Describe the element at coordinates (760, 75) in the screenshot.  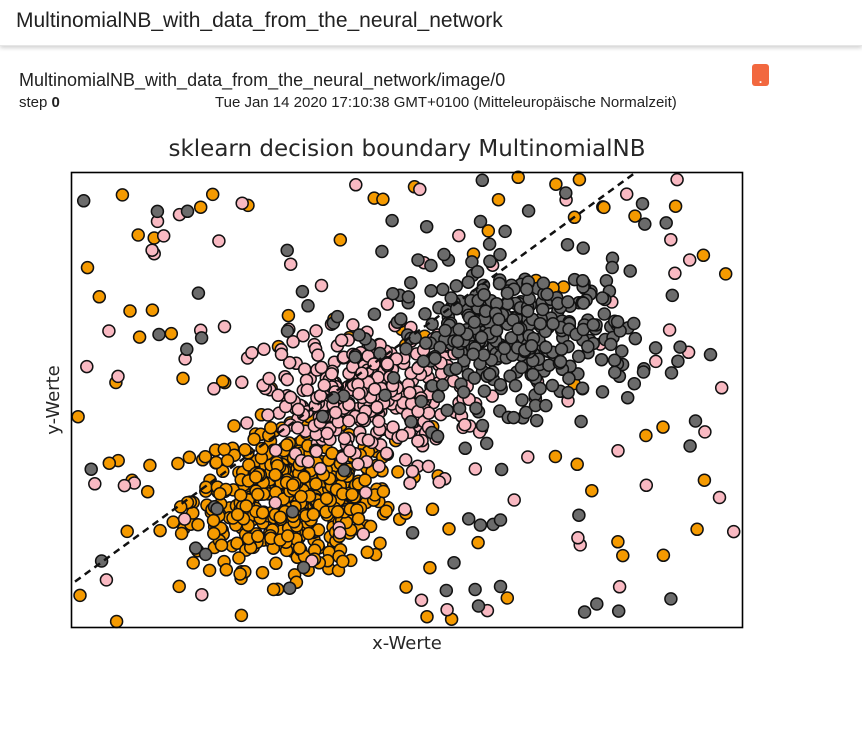
I see `fullscreen-button: .` at that location.